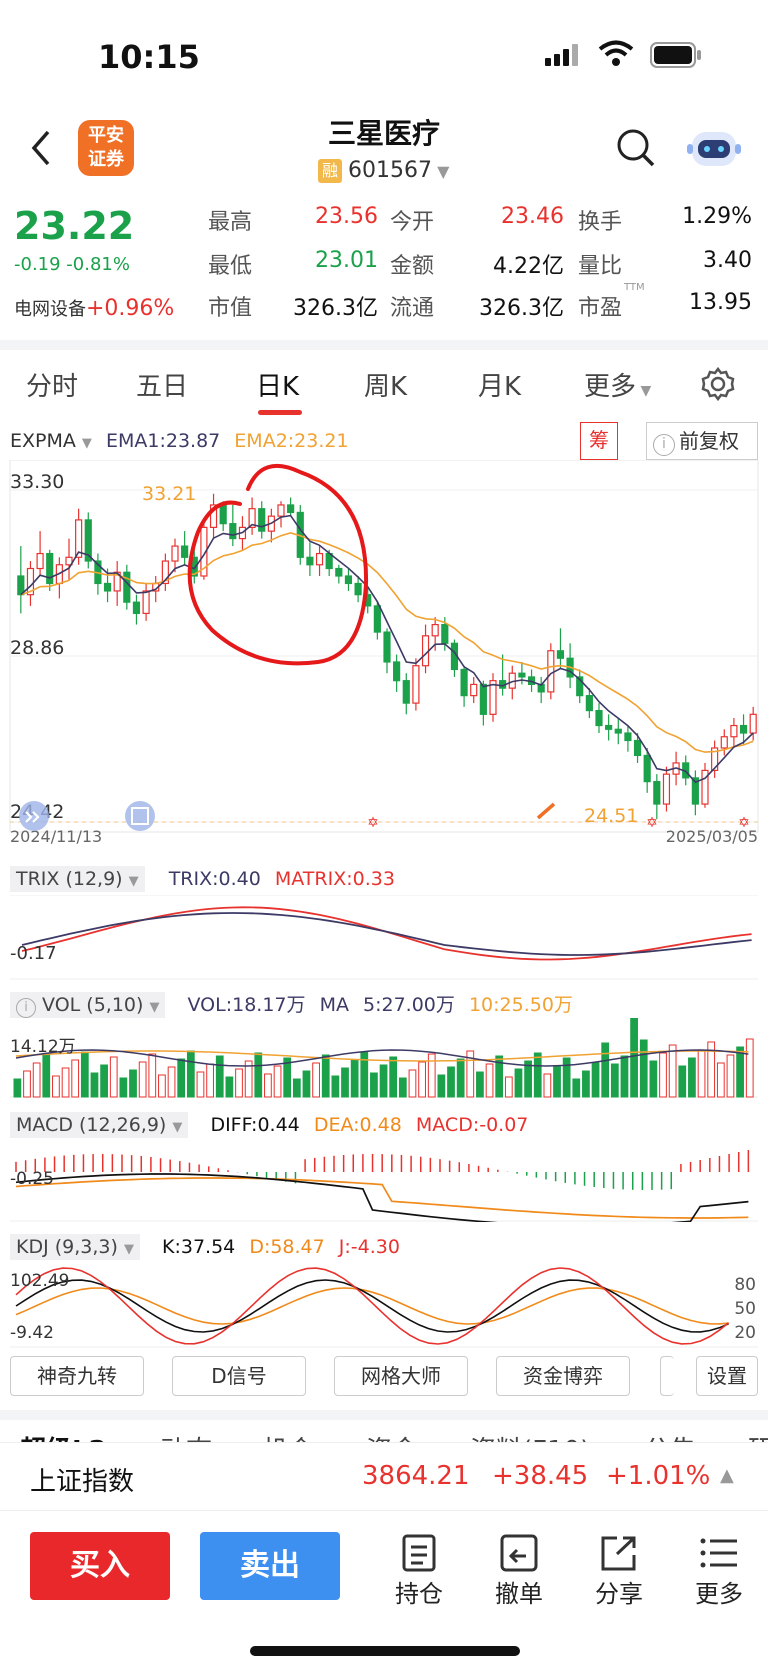 The image size is (768, 1667). What do you see at coordinates (712, 835) in the screenshot?
I see `date-end-label: 2025/03/05` at bounding box center [712, 835].